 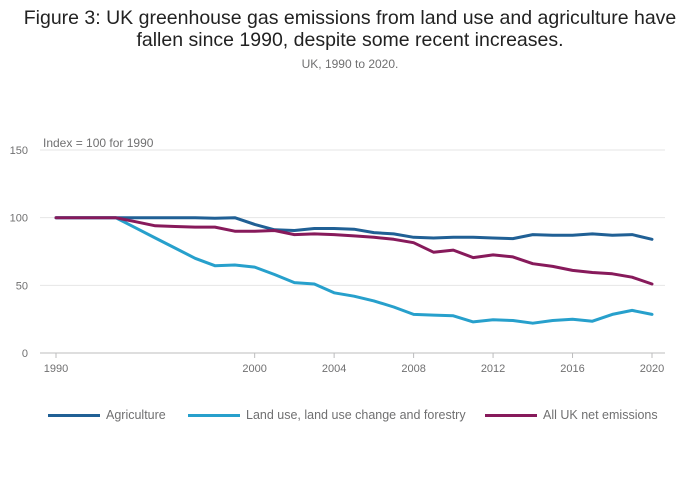 I want to click on y-axis-label: Index = 100 for 1990, so click(x=98, y=143).